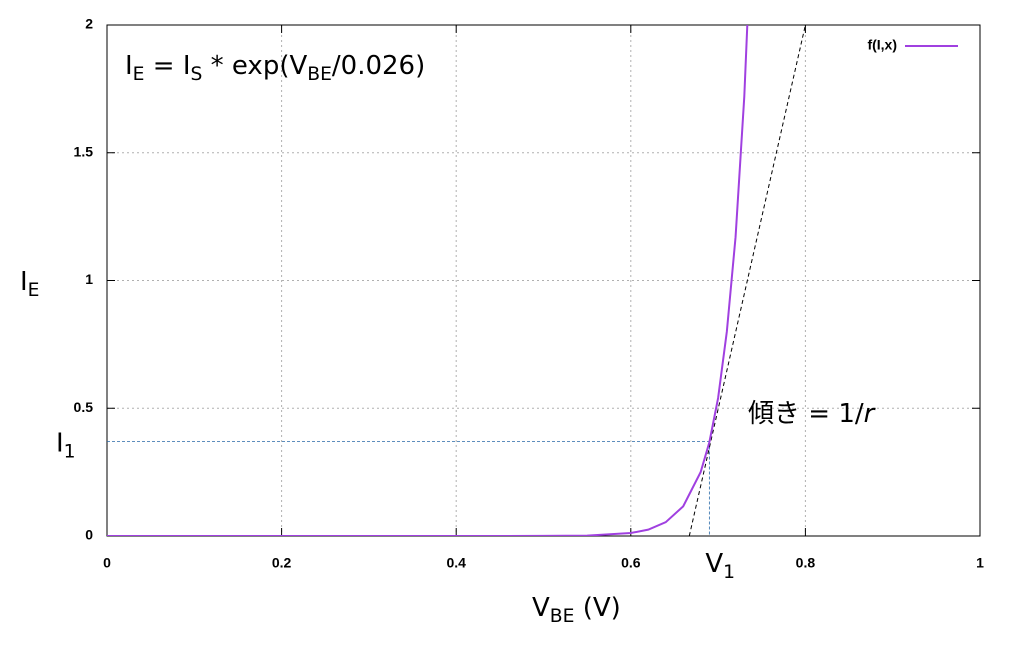  What do you see at coordinates (541, 608) in the screenshot?
I see `x-axis-title-part: V` at bounding box center [541, 608].